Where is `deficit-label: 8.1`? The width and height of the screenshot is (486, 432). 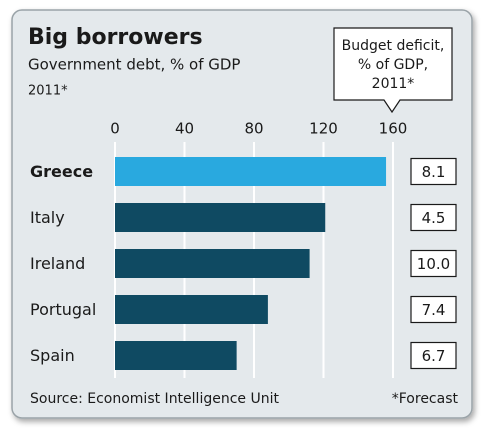
deficit-label: 8.1 is located at coordinates (434, 172).